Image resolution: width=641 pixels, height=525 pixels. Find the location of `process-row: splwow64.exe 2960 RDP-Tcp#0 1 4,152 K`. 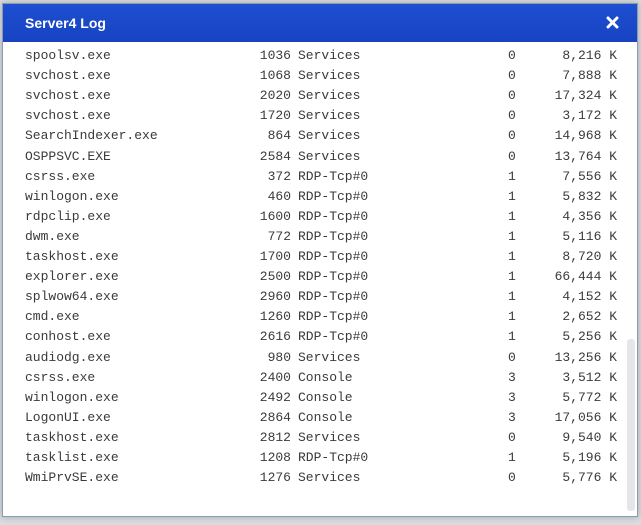

process-row: splwow64.exe 2960 RDP-Tcp#0 1 4,152 K is located at coordinates (320, 297).